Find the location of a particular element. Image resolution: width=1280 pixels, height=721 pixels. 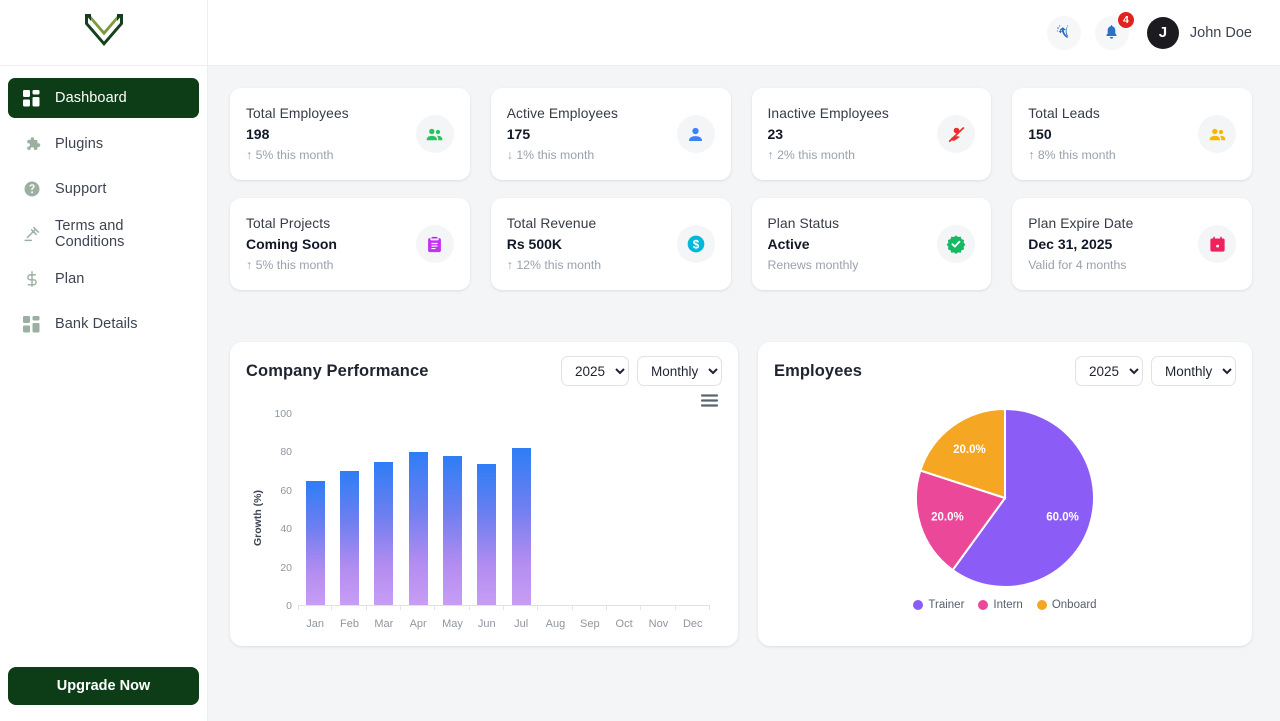

grid-blocks-icon is located at coordinates (31, 324).